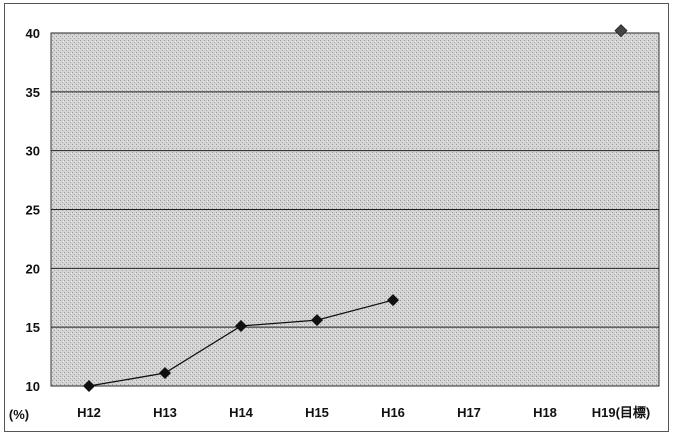  I want to click on y-tick-label: 10, so click(33, 386).